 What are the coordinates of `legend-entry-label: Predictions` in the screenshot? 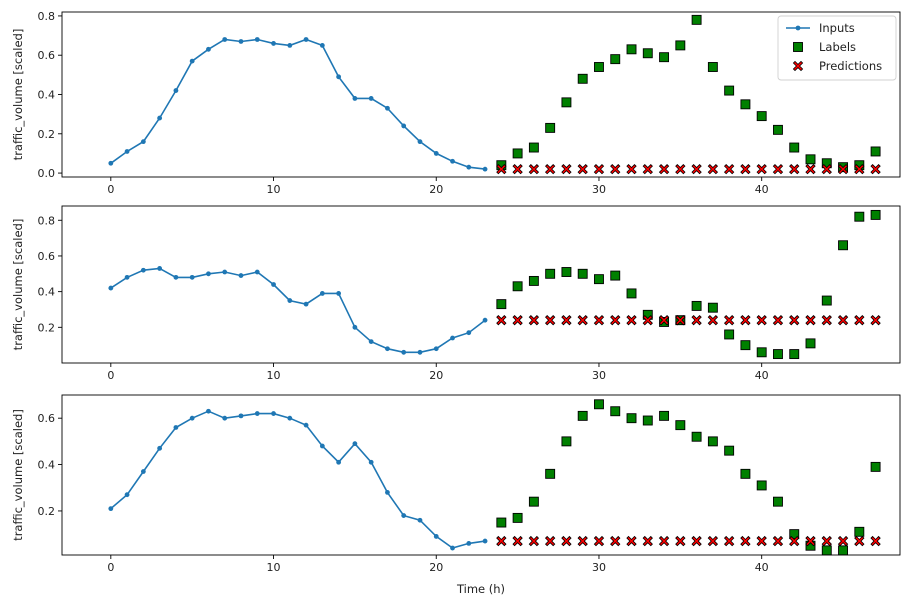 It's located at (850, 66).